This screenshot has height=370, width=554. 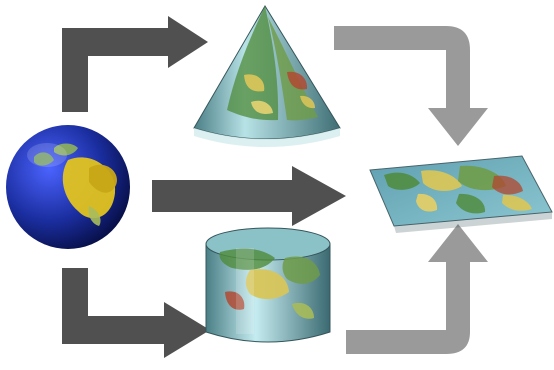 What do you see at coordinates (411, 86) in the screenshot?
I see `arrow-cone-to-flat-map` at bounding box center [411, 86].